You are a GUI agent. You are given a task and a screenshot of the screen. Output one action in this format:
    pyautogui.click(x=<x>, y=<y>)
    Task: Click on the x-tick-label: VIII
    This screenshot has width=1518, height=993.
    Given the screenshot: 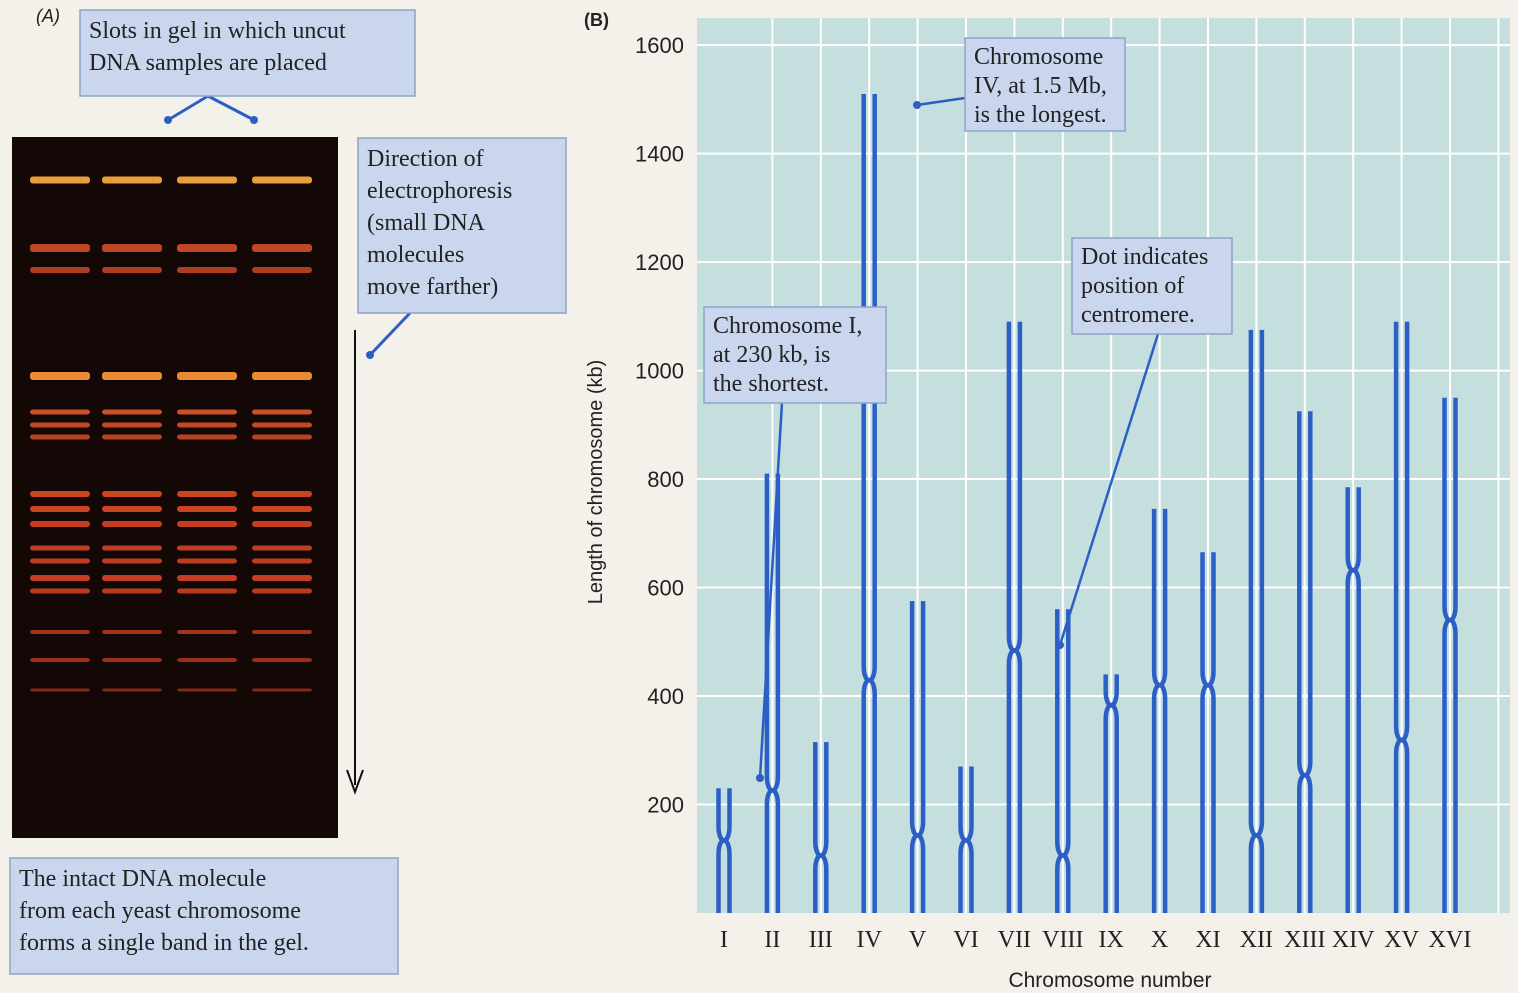 What is the action you would take?
    pyautogui.click(x=1062, y=940)
    